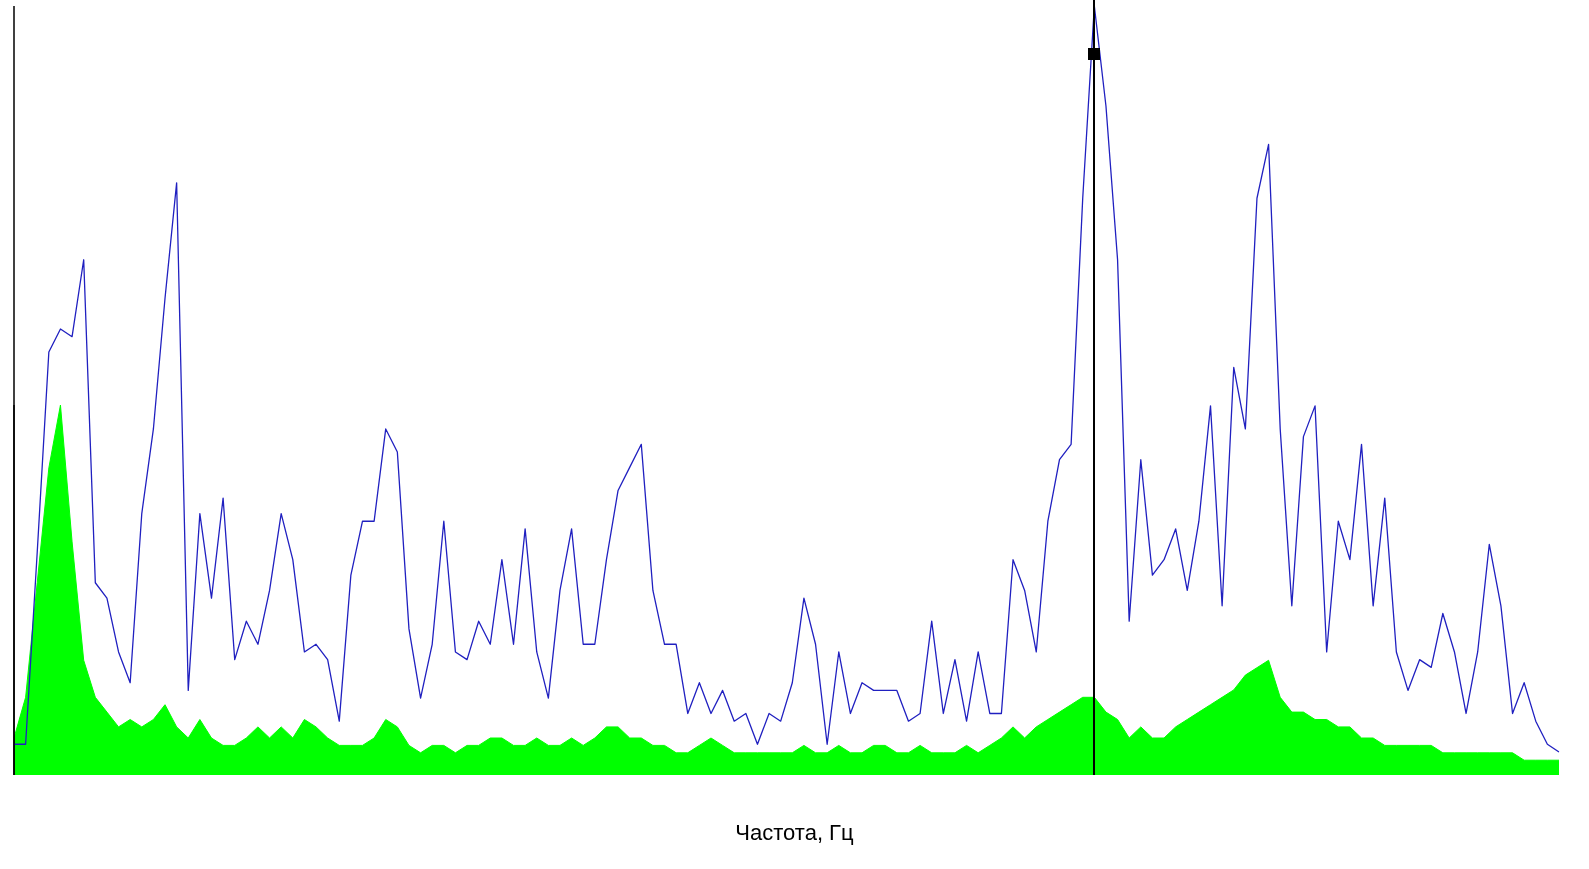 The width and height of the screenshot is (1589, 869). Describe the element at coordinates (794, 833) in the screenshot. I see `x-axis-title: Частота, Гц` at that location.